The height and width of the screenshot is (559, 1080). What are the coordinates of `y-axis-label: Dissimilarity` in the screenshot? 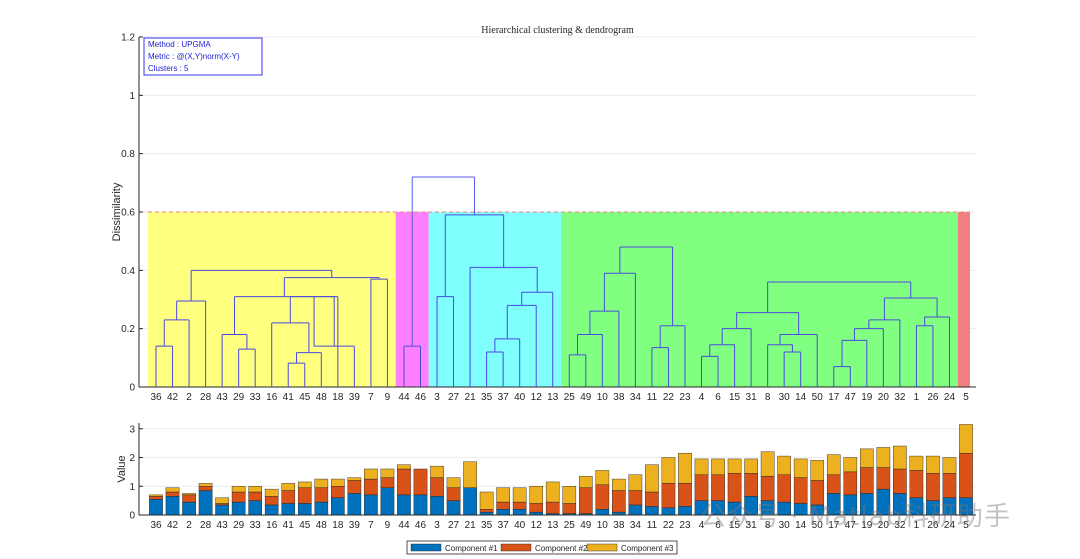 It's located at (117, 211).